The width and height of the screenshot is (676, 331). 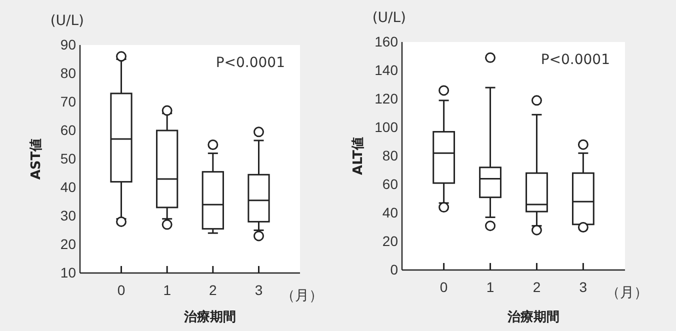 What do you see at coordinates (68, 101) in the screenshot?
I see `y-tick-label: 70` at bounding box center [68, 101].